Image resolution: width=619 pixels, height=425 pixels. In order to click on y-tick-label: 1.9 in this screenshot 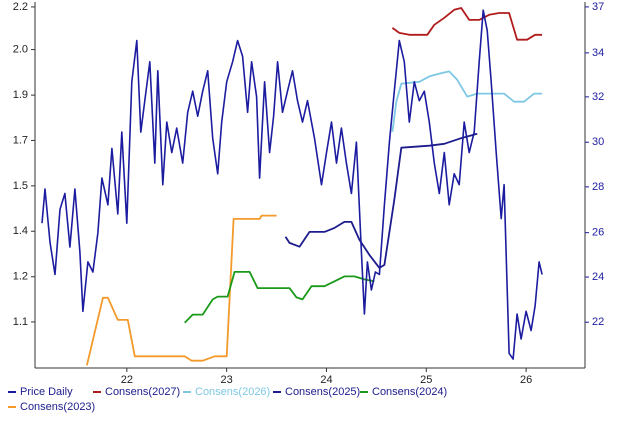, I will do `click(20, 95)`.